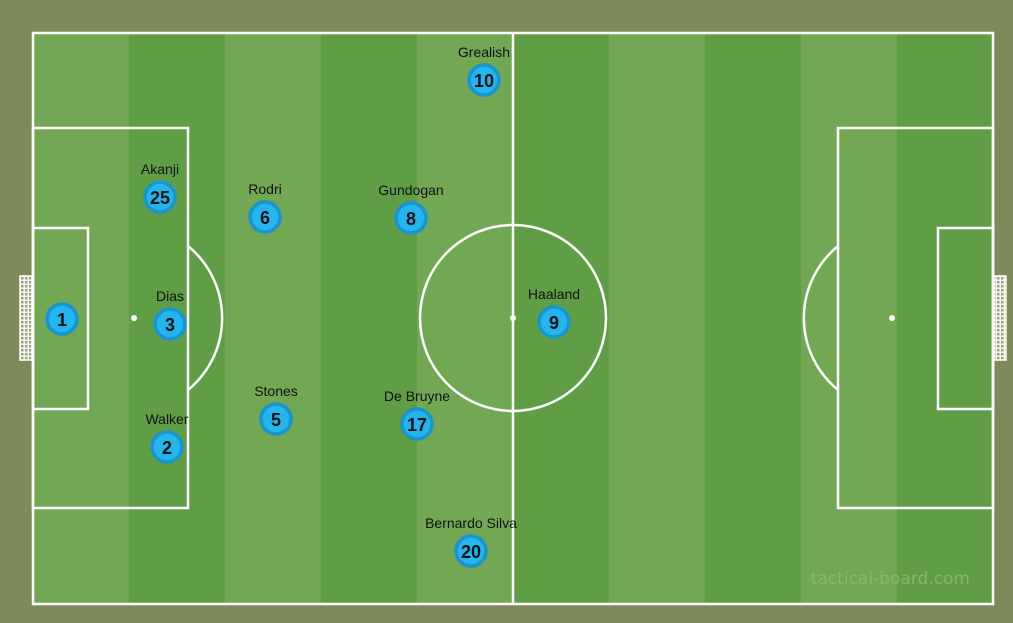  I want to click on player-token: Grealish 10, so click(484, 70).